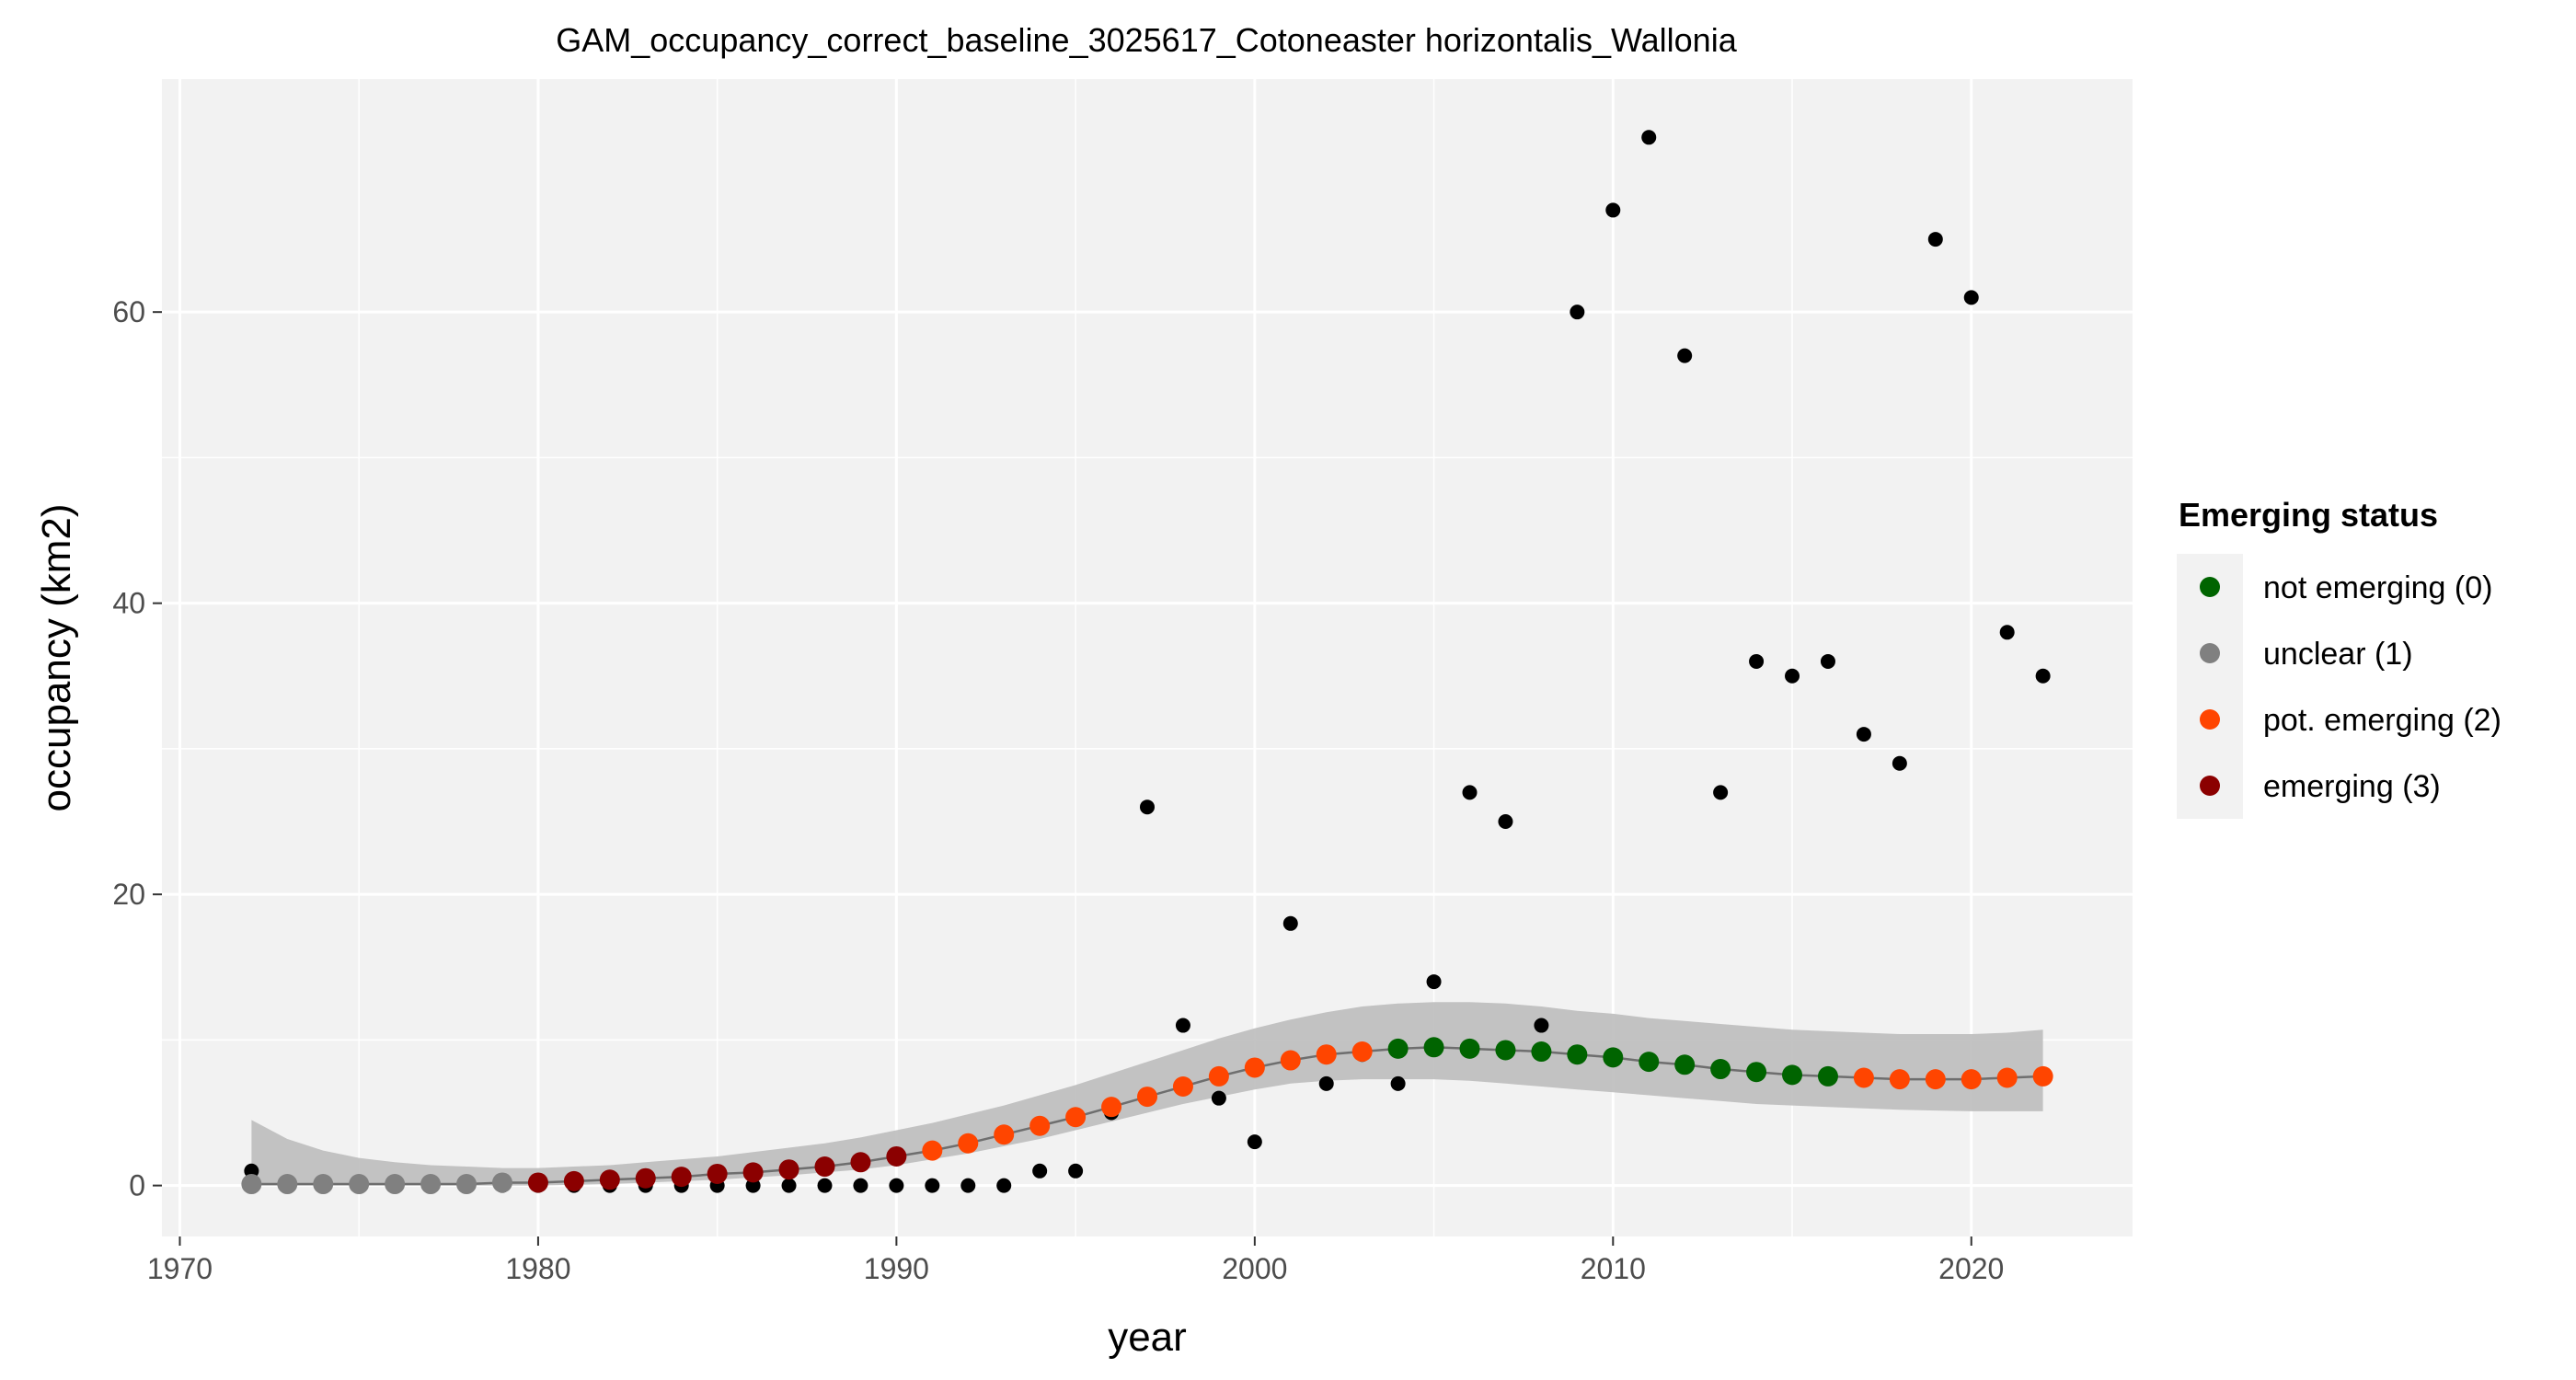 This screenshot has width=2576, height=1380. What do you see at coordinates (1075, 1260) in the screenshot?
I see `x-axis: 1970 1980 1990 2000 2010 2020` at bounding box center [1075, 1260].